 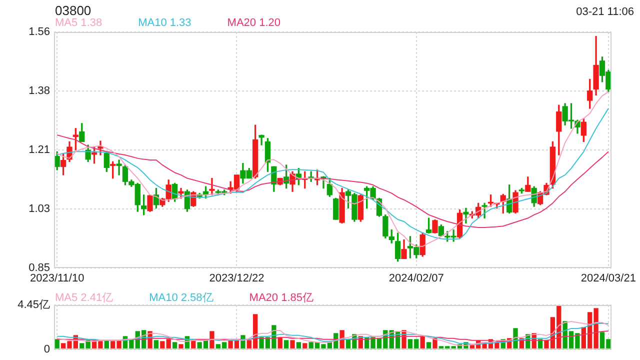 I want to click on x-tick-label: 2023/11/10, so click(x=57, y=278).